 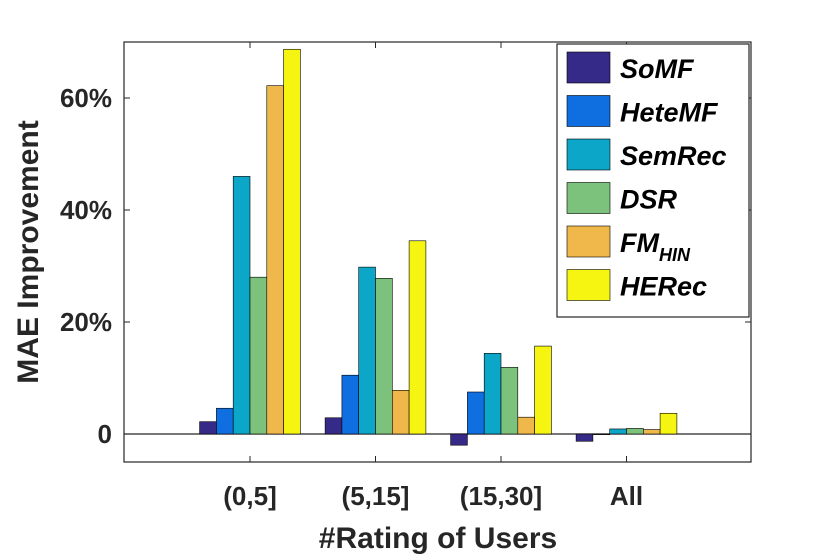 I want to click on legend-swatch-semrec, so click(x=588, y=154).